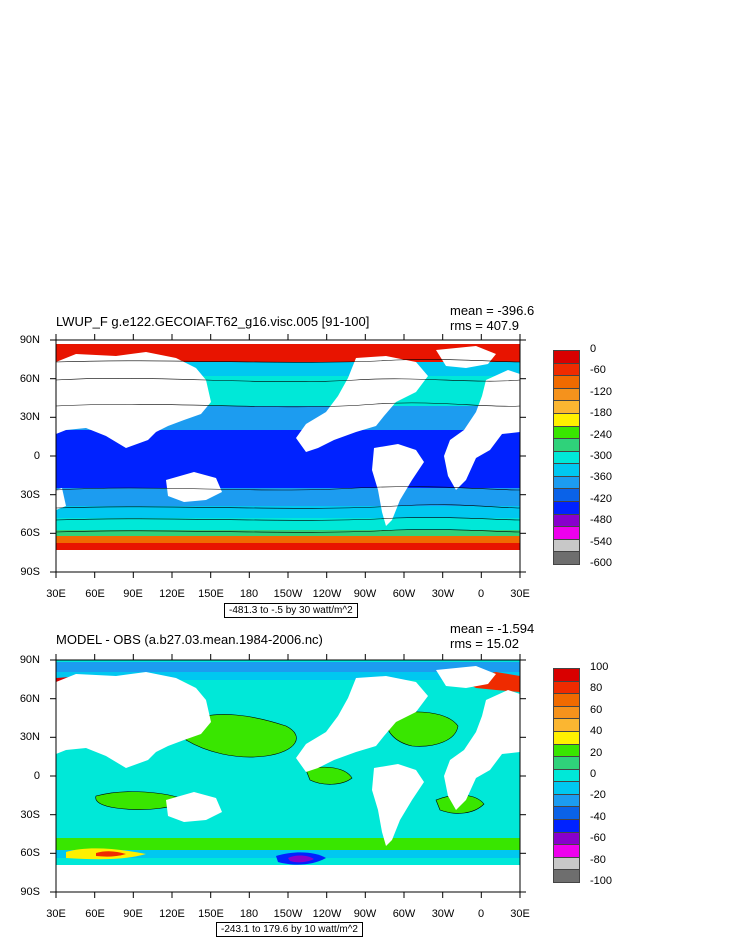  I want to click on stats: mean = -396.6 rms = 407.9, so click(492, 318).